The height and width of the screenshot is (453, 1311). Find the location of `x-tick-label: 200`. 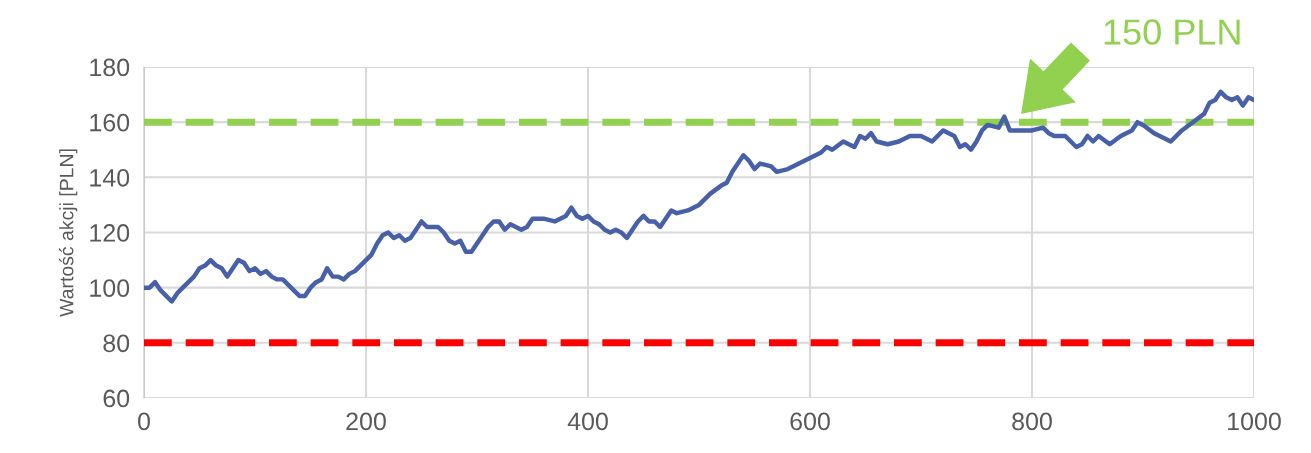

x-tick-label: 200 is located at coordinates (366, 421).